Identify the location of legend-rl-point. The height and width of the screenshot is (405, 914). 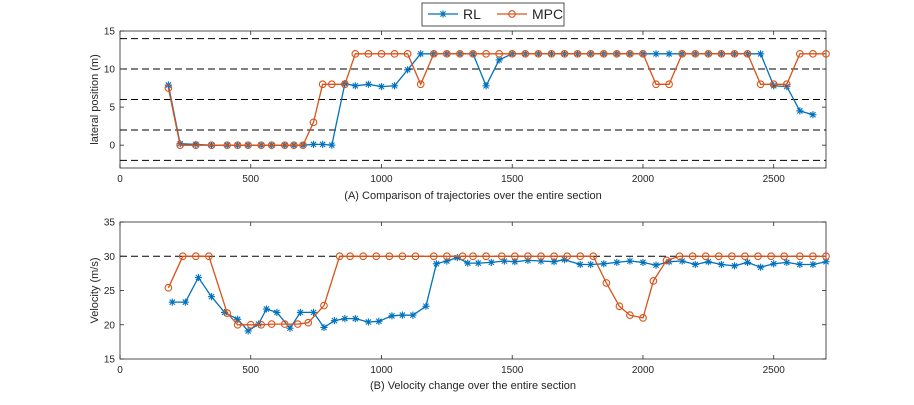
(443, 14).